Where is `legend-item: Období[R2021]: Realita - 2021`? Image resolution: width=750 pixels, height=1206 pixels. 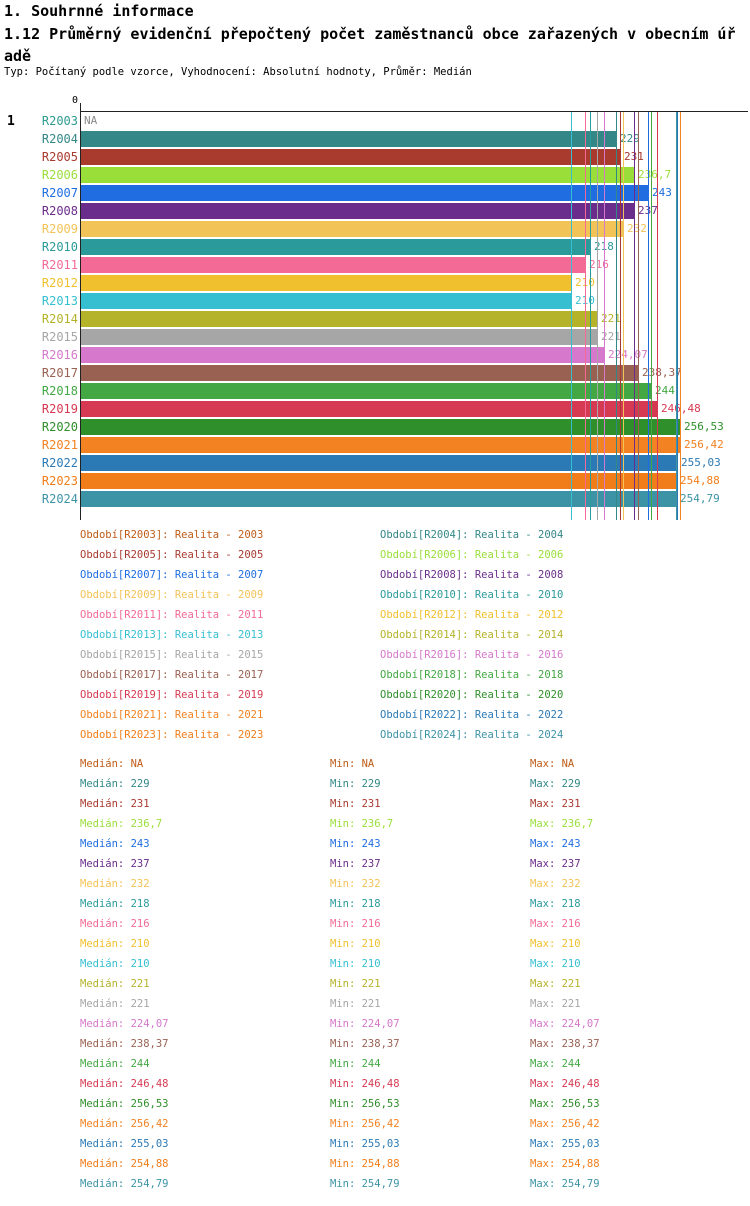
legend-item: Období[R2021]: Realita - 2021 is located at coordinates (172, 715).